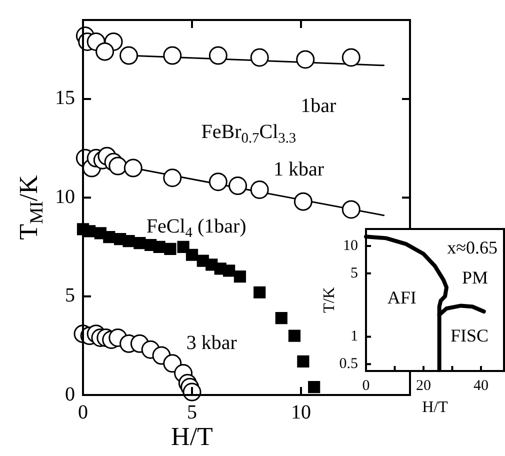 This screenshot has width=505, height=456. What do you see at coordinates (301, 412) in the screenshot?
I see `x-tick-label: 10` at bounding box center [301, 412].